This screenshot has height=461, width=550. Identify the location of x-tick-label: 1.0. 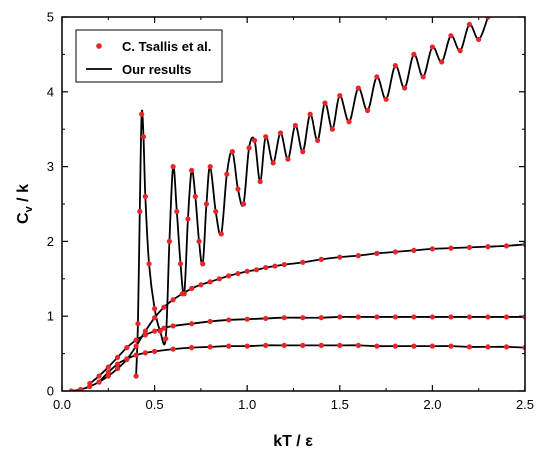
(247, 404).